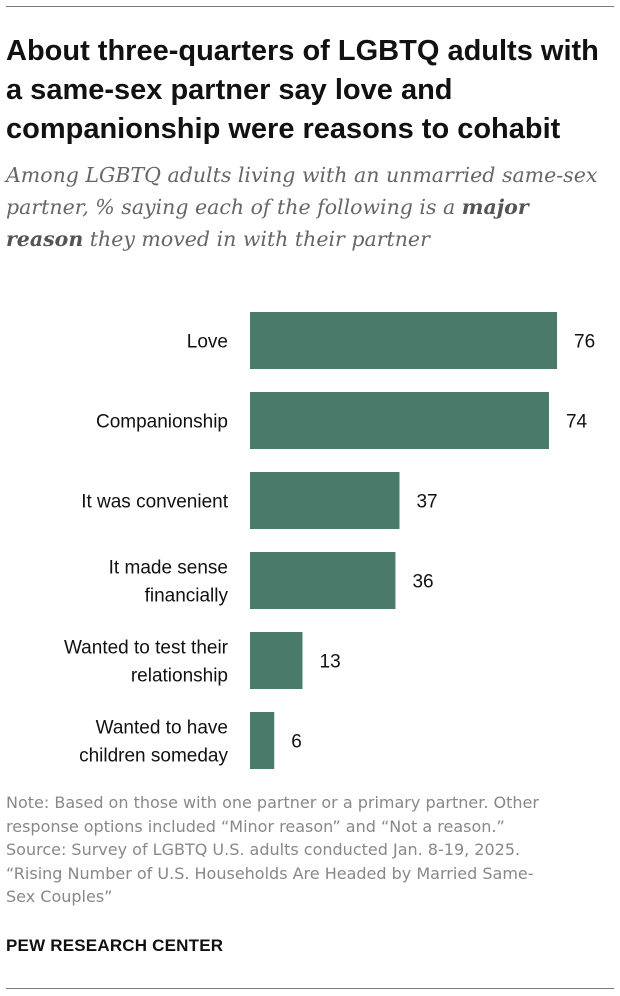 The image size is (620, 996). I want to click on category-label-line: Companionship, so click(162, 422).